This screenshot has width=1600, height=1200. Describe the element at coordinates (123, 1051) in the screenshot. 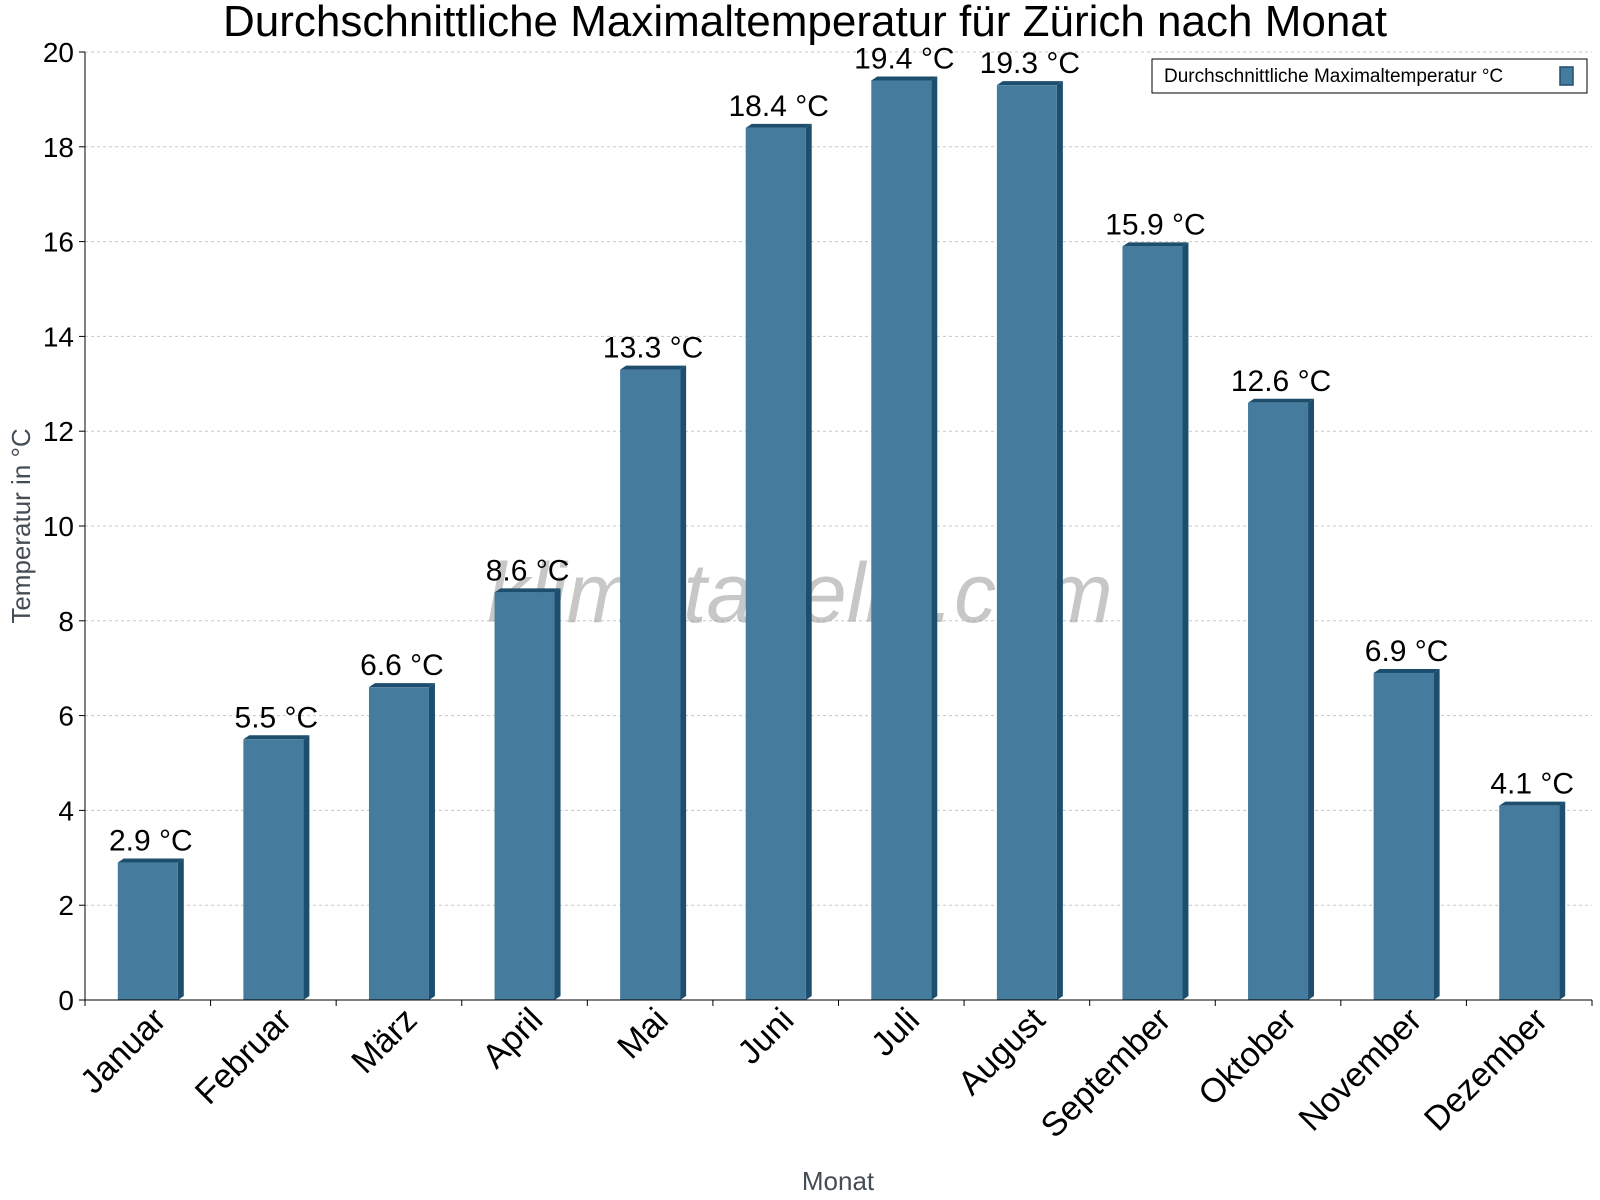

I see `x-tick-label: Januar` at that location.